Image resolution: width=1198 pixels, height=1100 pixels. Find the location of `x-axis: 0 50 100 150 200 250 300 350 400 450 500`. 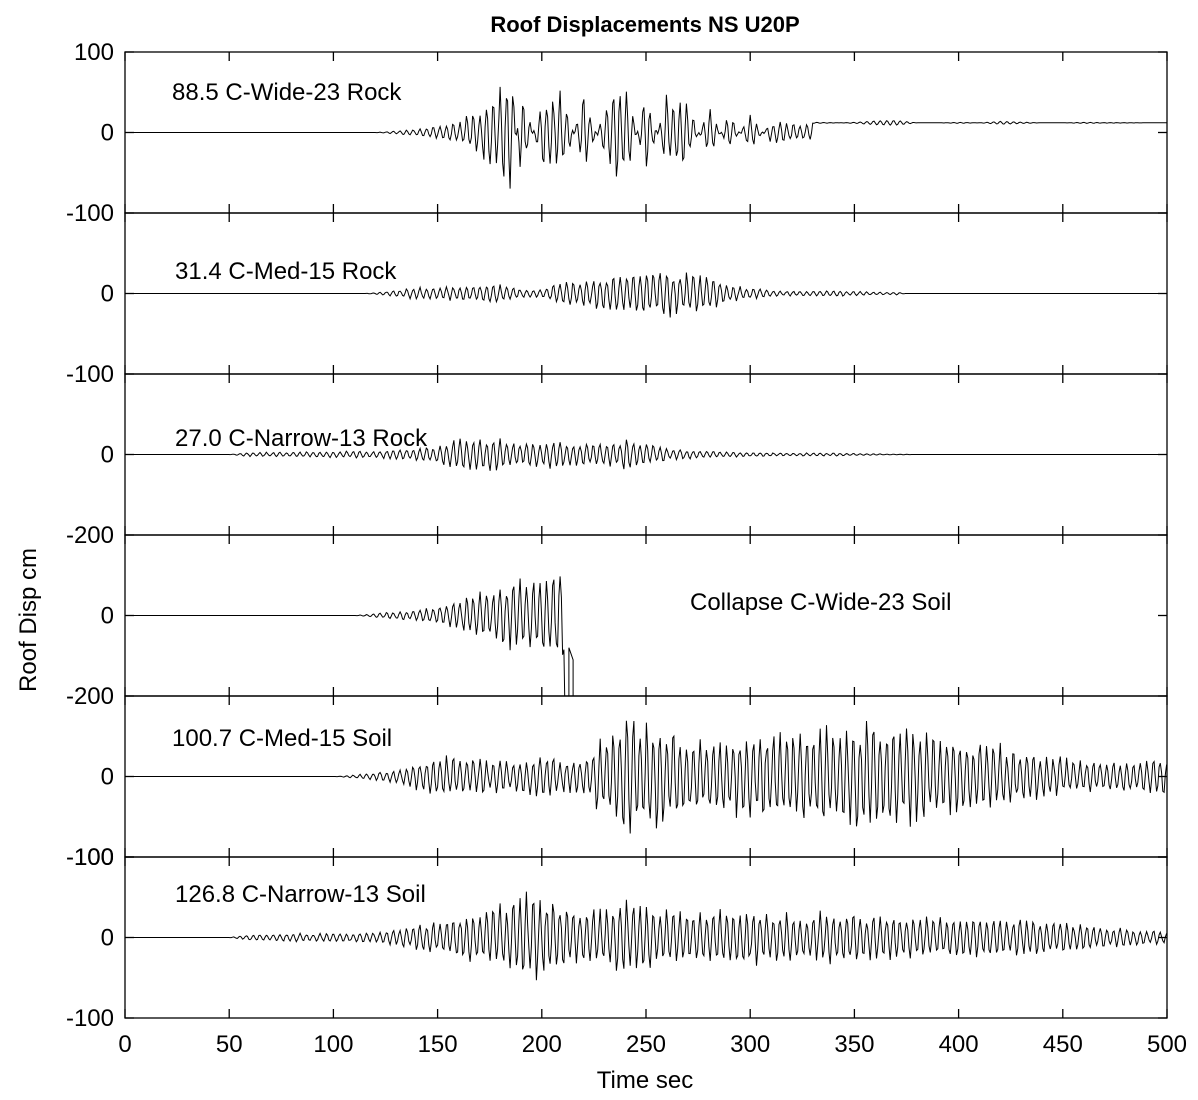

x-axis: 0 50 100 150 200 250 300 350 400 450 500 is located at coordinates (652, 1044).